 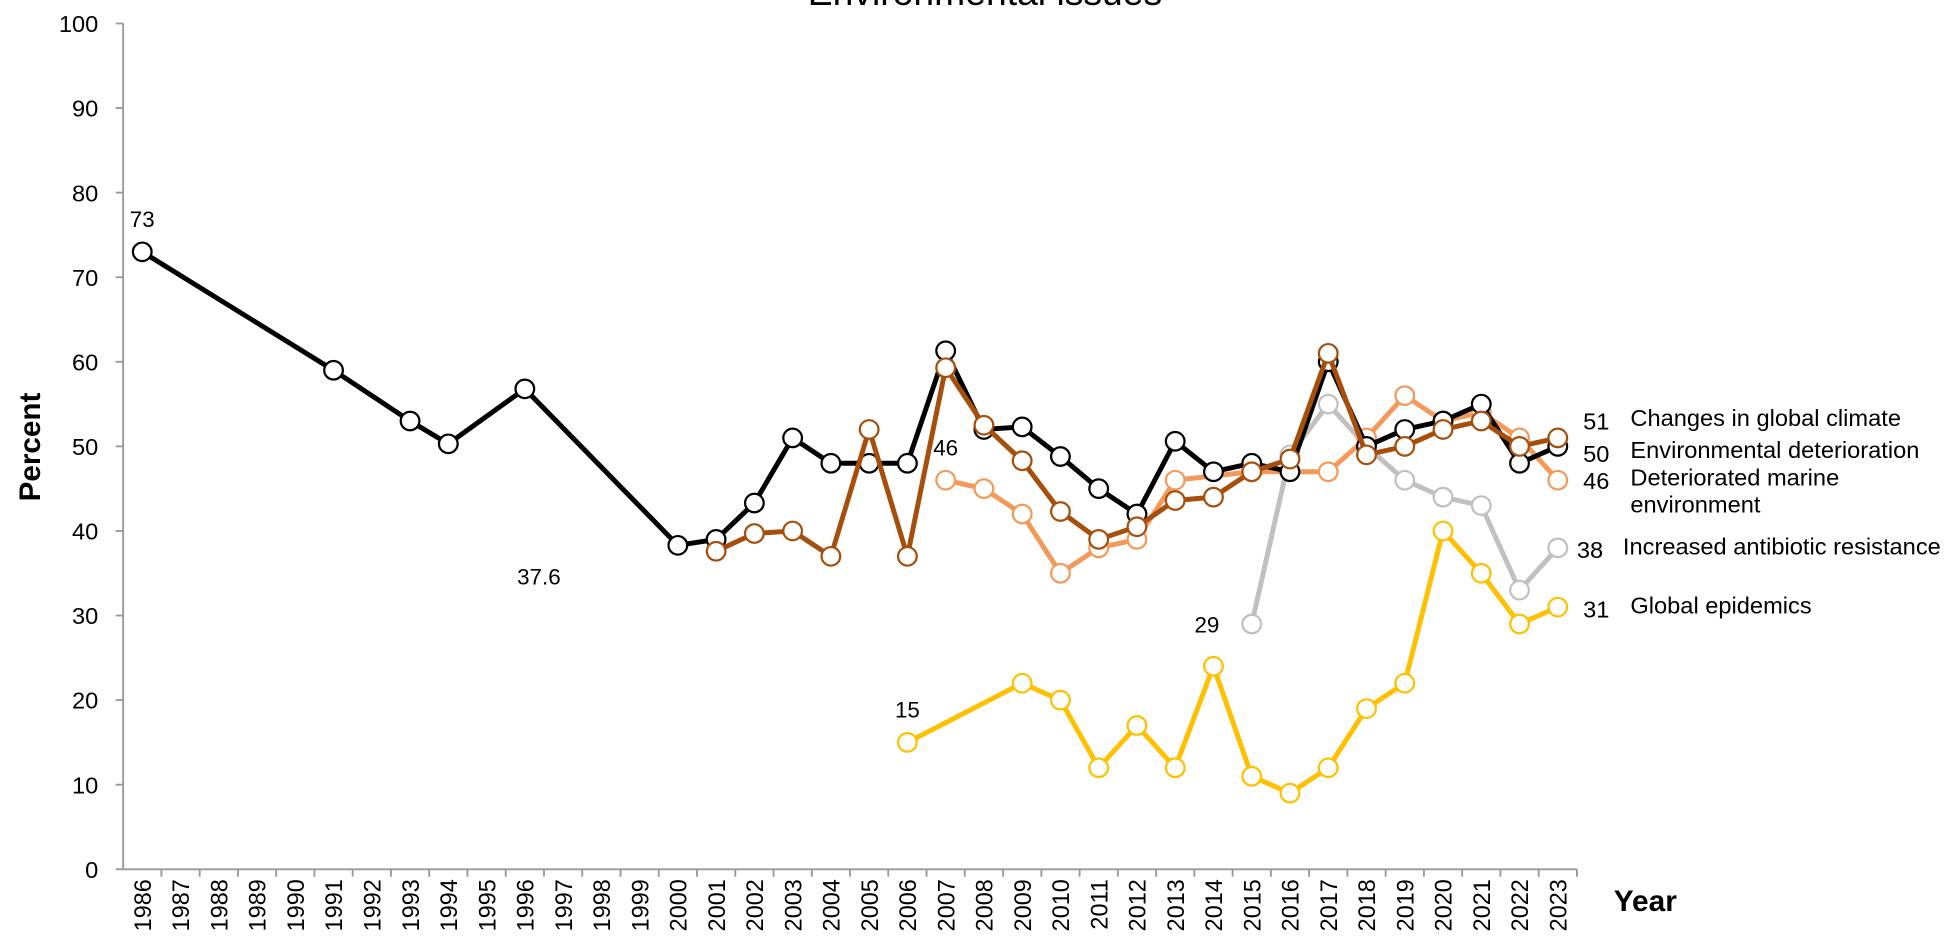 I want to click on x-axis-label: Year, so click(x=1645, y=901).